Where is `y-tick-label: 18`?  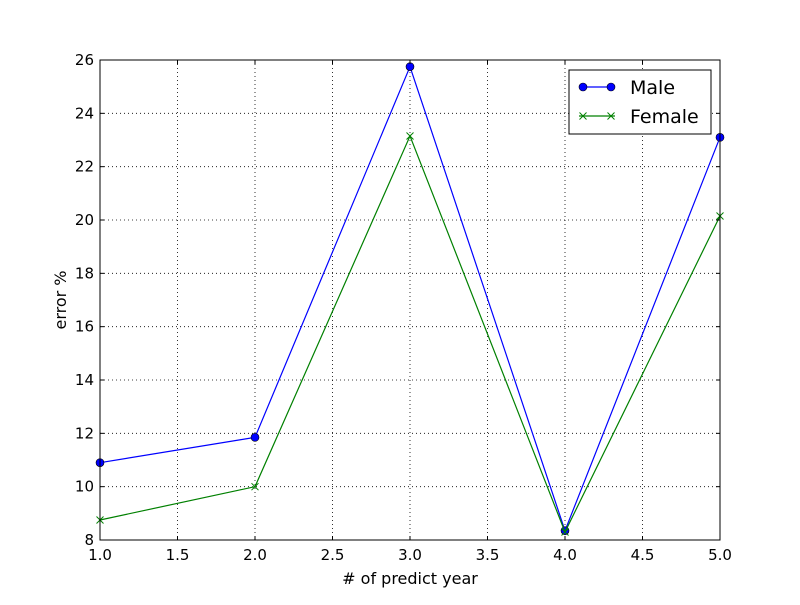 y-tick-label: 18 is located at coordinates (84, 273).